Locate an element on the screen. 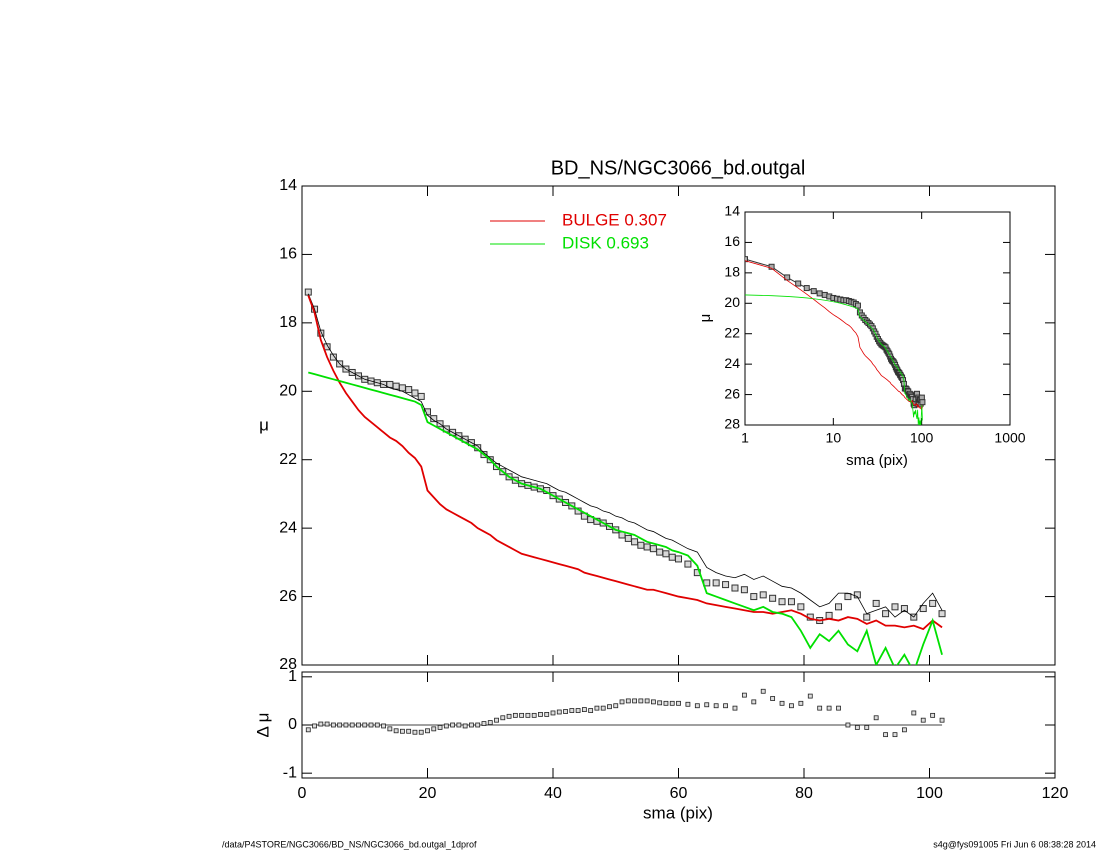  x-tick-label: 1000 is located at coordinates (1009, 438).